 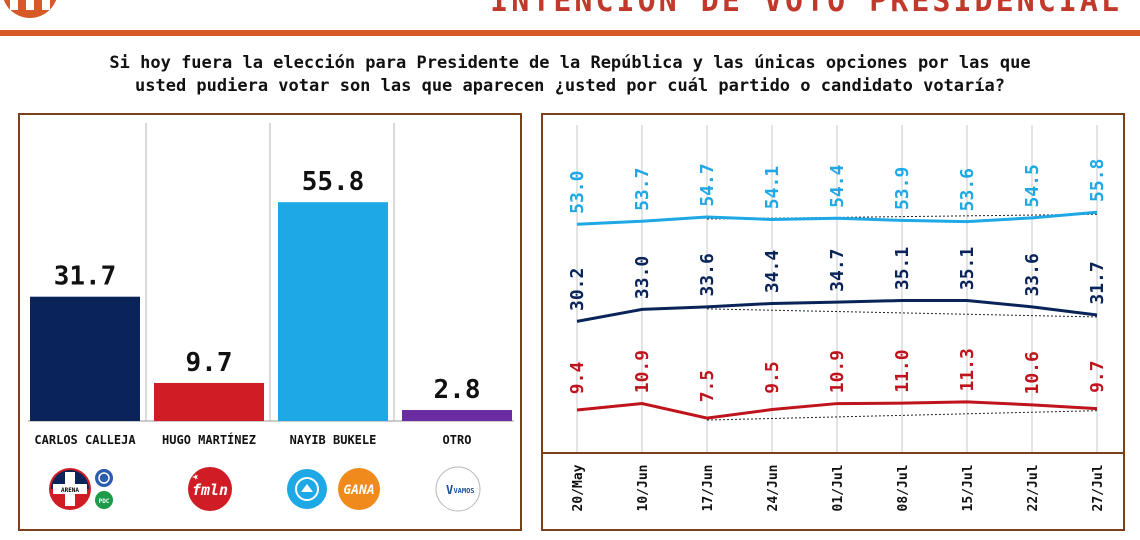 What do you see at coordinates (1097, 282) in the screenshot?
I see `series-value-label: 31.7` at bounding box center [1097, 282].